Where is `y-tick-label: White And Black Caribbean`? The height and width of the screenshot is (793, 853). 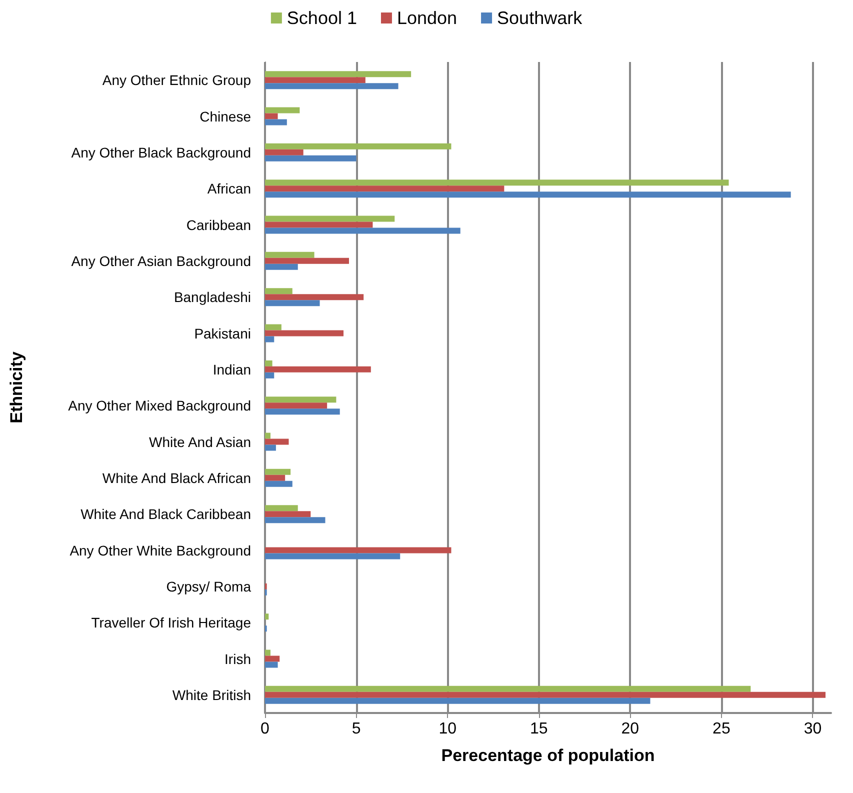 y-tick-label: White And Black Caribbean is located at coordinates (165, 514).